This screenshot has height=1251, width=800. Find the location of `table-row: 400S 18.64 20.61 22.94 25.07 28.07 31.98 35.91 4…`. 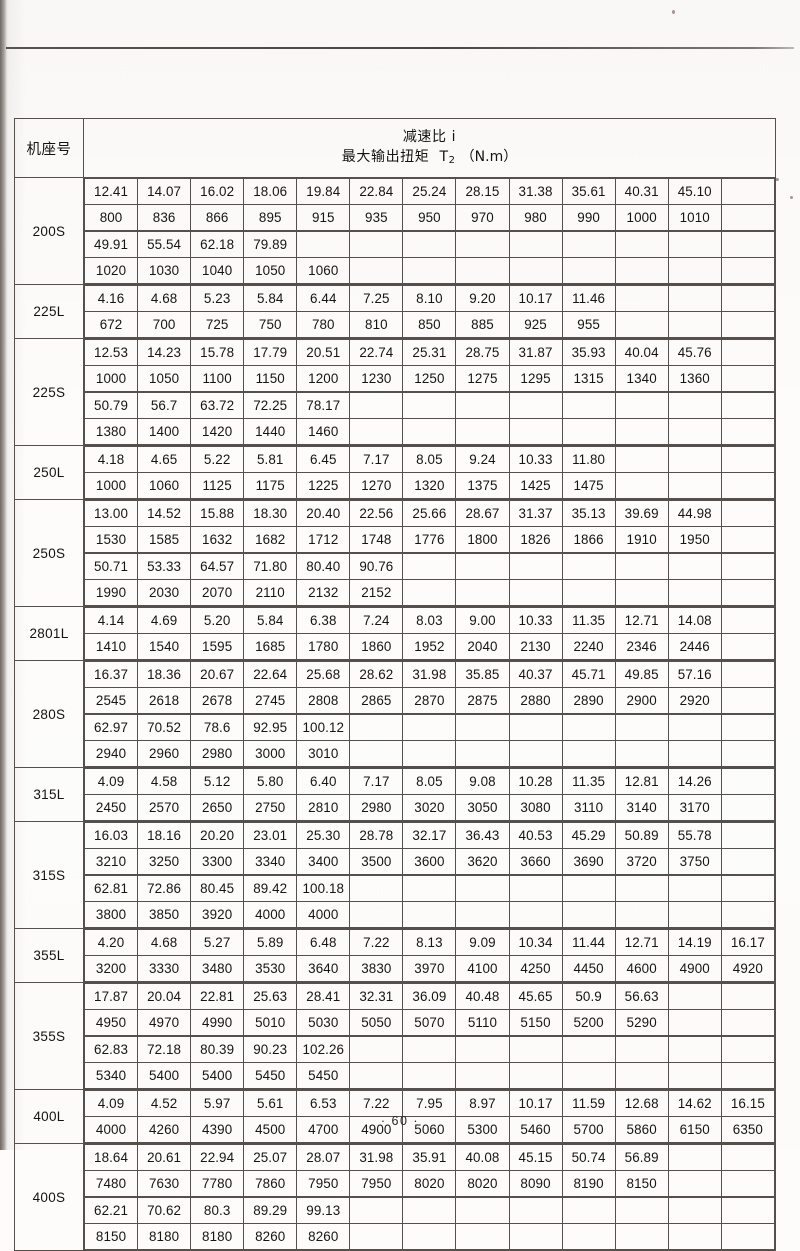

table-row: 400S 18.64 20.61 22.94 25.07 28.07 31.98 35.91 4… is located at coordinates (395, 1197).